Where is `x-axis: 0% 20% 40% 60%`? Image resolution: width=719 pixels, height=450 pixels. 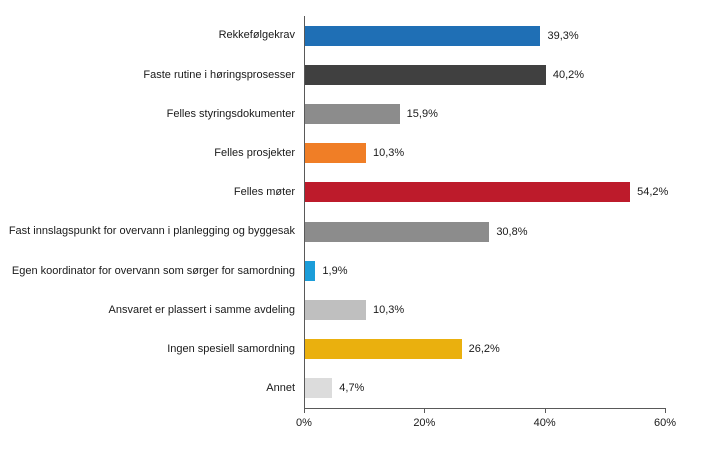 x-axis: 0% 20% 40% 60% is located at coordinates (486, 422).